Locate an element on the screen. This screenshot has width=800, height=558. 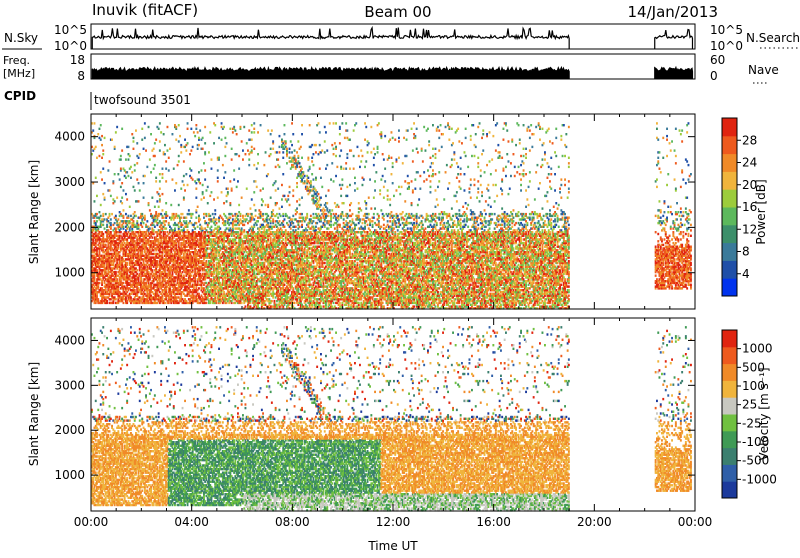
cpid-value: twofsound 3501 is located at coordinates (142, 100).